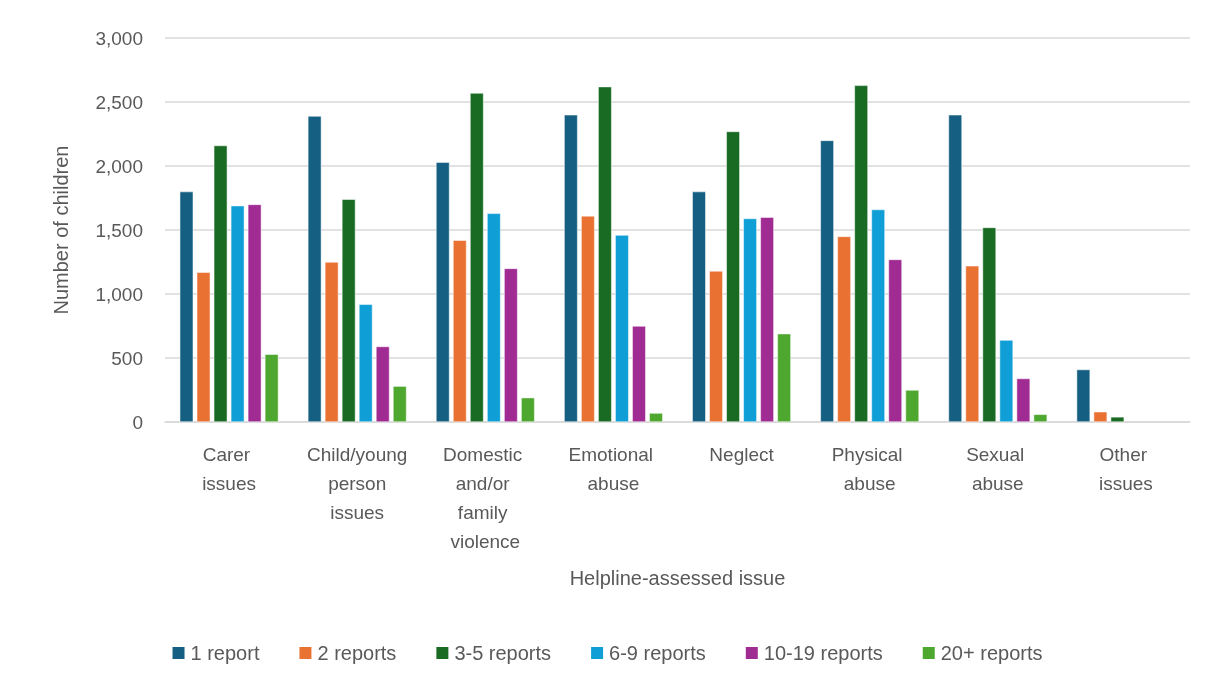  Describe the element at coordinates (485, 498) in the screenshot. I see `x-tick-label: Domestic and/or family violence` at that location.